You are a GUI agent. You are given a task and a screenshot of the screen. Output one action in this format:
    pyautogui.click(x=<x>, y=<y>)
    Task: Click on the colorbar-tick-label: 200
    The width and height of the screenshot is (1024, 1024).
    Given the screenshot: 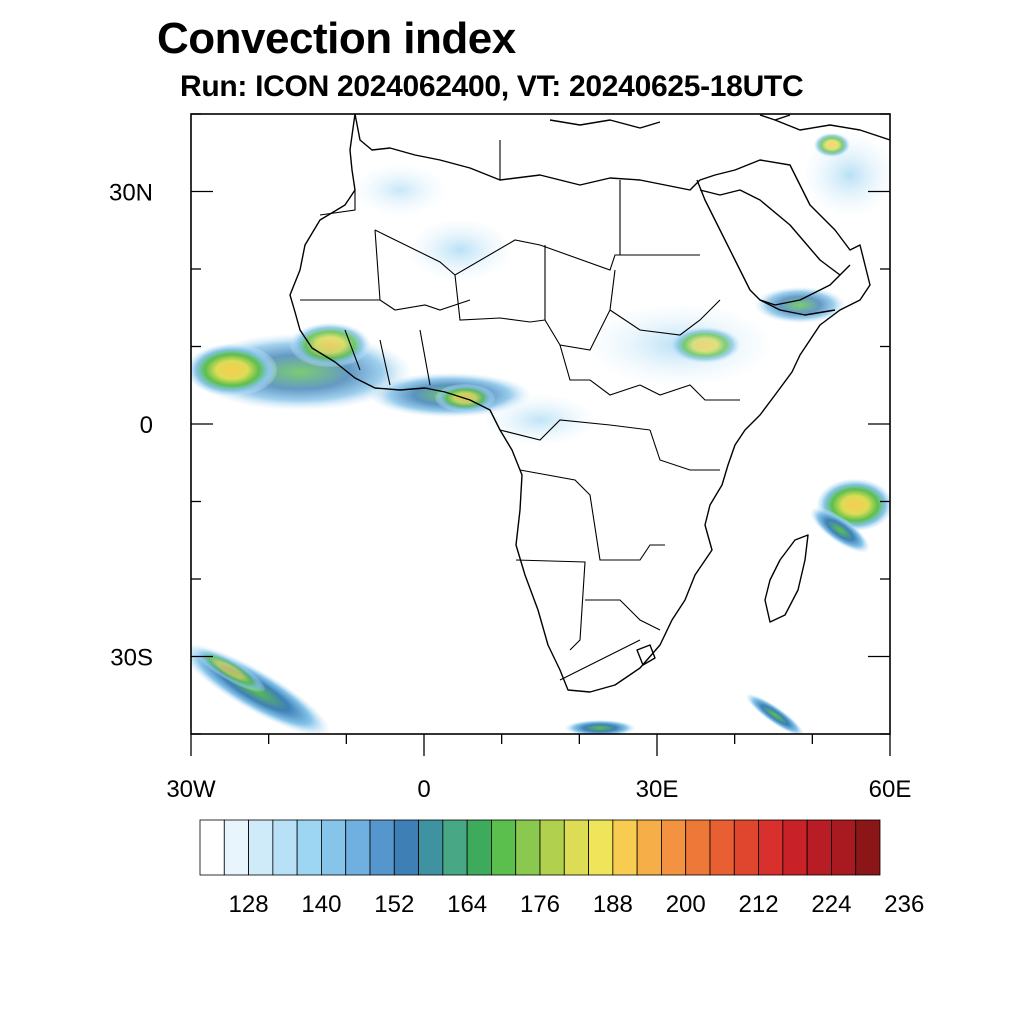 What is the action you would take?
    pyautogui.click(x=686, y=904)
    